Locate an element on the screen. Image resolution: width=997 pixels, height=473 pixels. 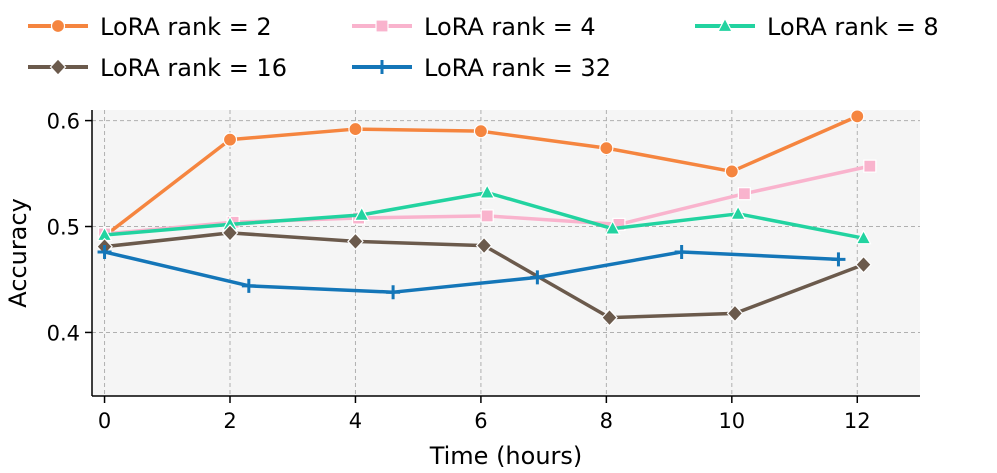
y-ticks: 0.4 0.5 0.6 is located at coordinates (69, 227).